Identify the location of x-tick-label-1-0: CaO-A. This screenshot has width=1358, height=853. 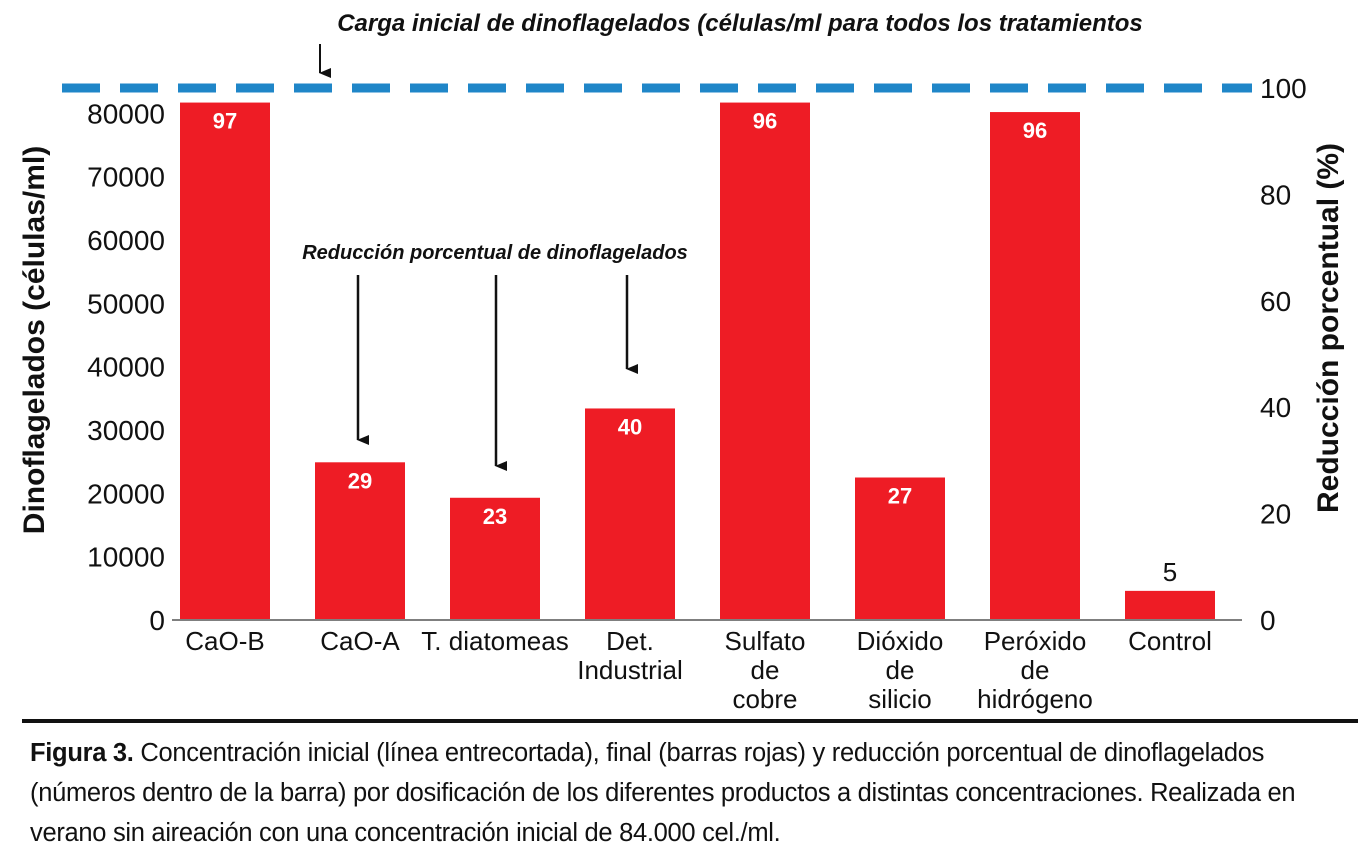
(360, 641).